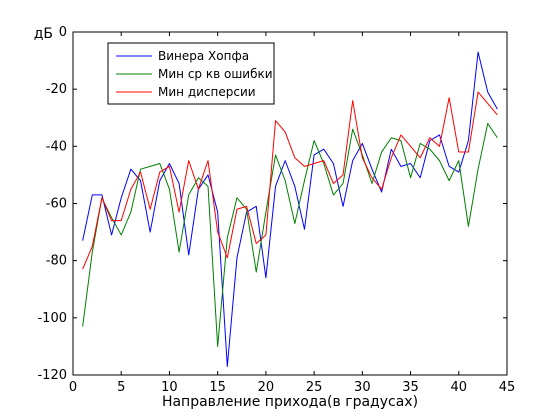 This screenshot has width=560, height=420. Describe the element at coordinates (207, 92) in the screenshot. I see `legend-label-3: Мин дисперсии` at that location.